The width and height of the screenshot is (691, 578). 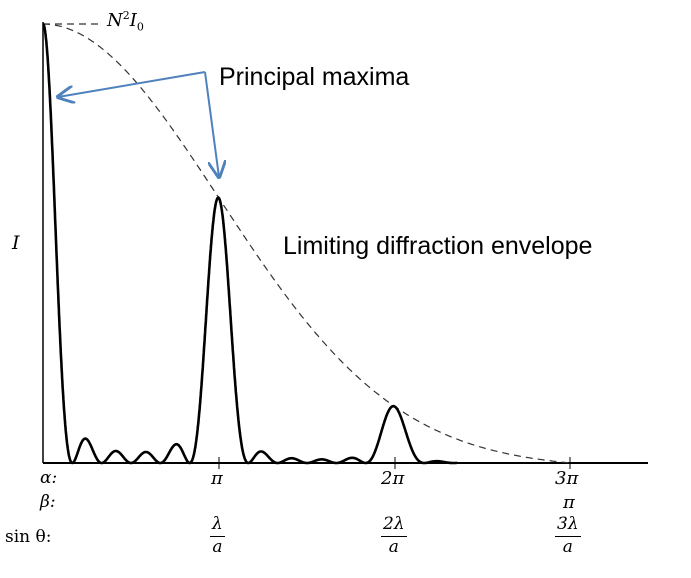 I want to click on beta-tick-pi: π, so click(x=569, y=502).